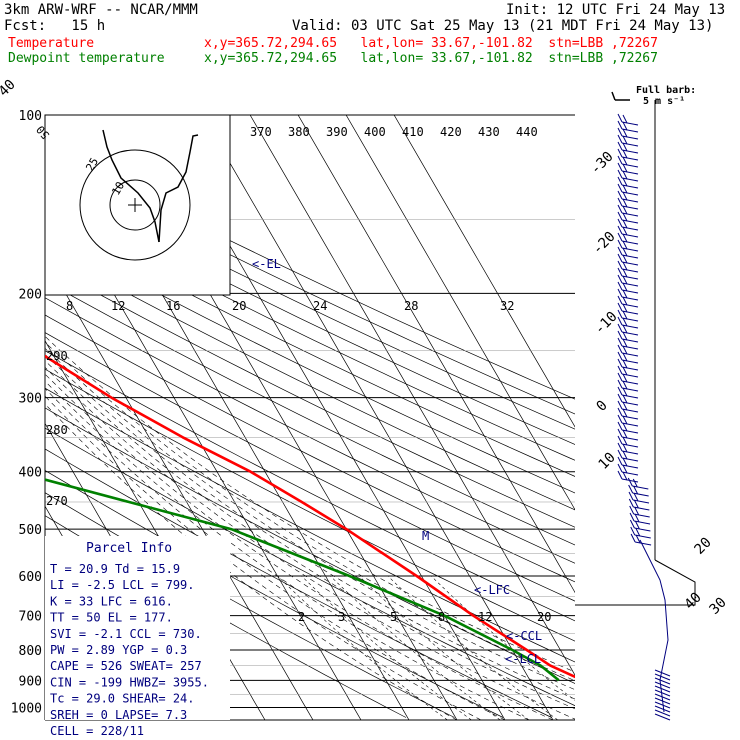 This screenshot has width=740, height=740. What do you see at coordinates (616, 10) in the screenshot?
I see `init-time: Init: 12 UTC Fri 24 May 13` at bounding box center [616, 10].